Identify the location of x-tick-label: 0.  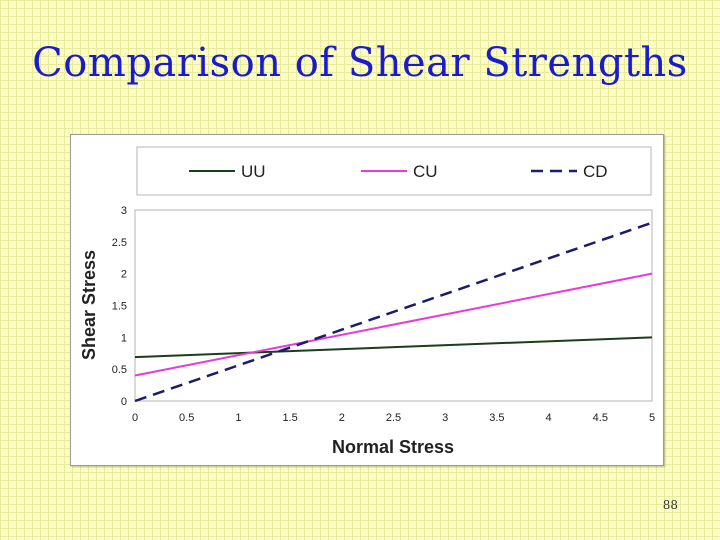
(135, 418).